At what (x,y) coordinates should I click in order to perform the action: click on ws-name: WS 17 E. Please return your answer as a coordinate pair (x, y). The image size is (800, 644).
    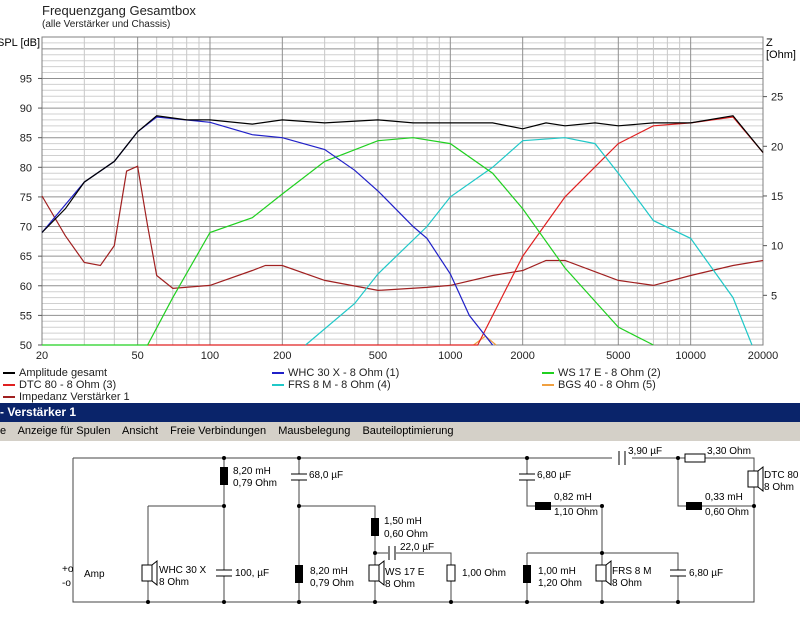
    Looking at the image, I should click on (405, 572).